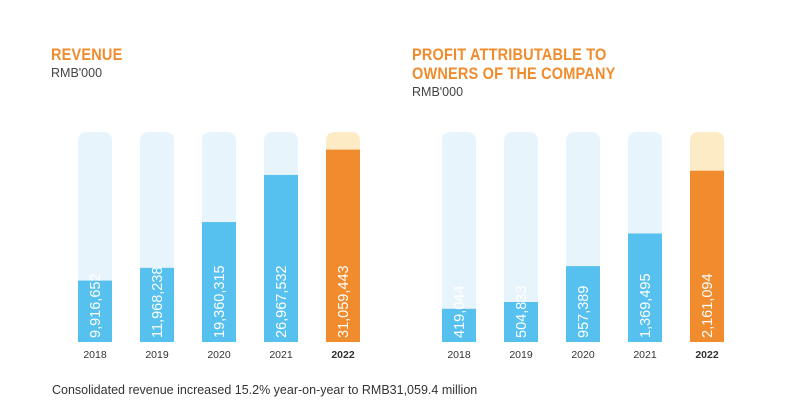 The image size is (789, 419). What do you see at coordinates (281, 355) in the screenshot?
I see `revenue-tick-2021: 2021` at bounding box center [281, 355].